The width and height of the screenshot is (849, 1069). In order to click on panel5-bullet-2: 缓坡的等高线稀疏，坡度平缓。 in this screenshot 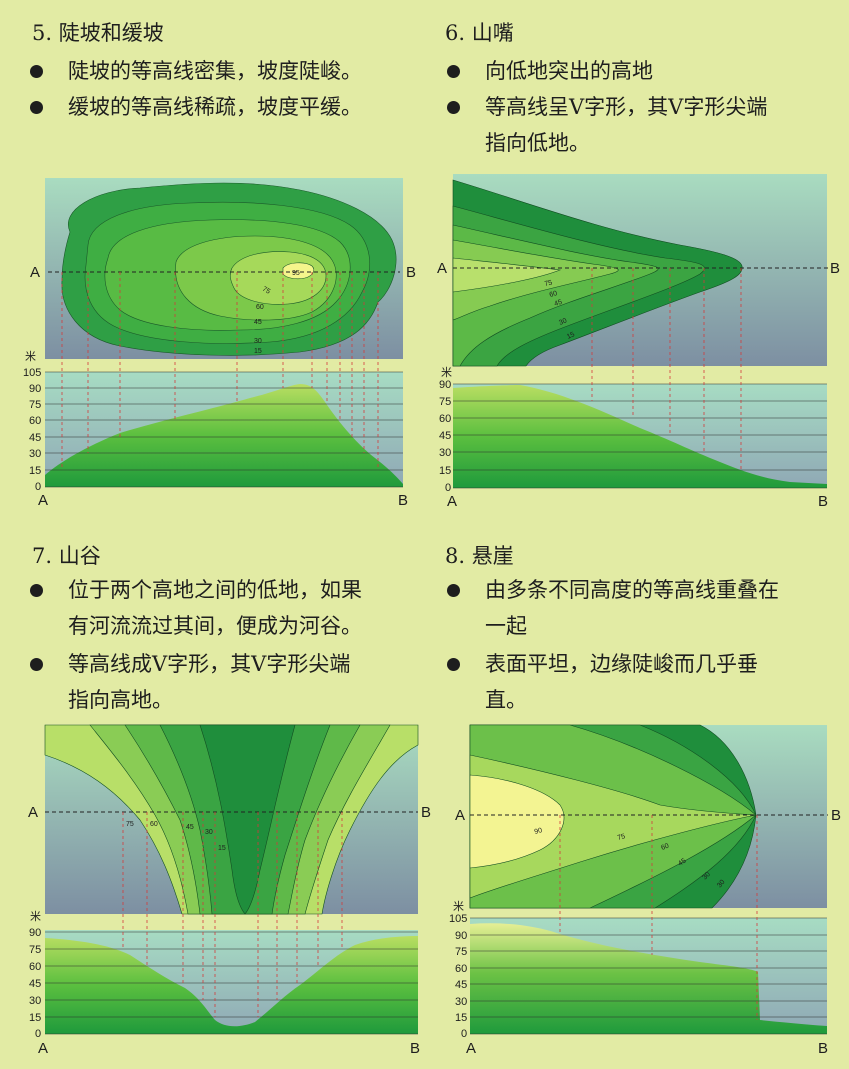, I will do `click(220, 107)`.